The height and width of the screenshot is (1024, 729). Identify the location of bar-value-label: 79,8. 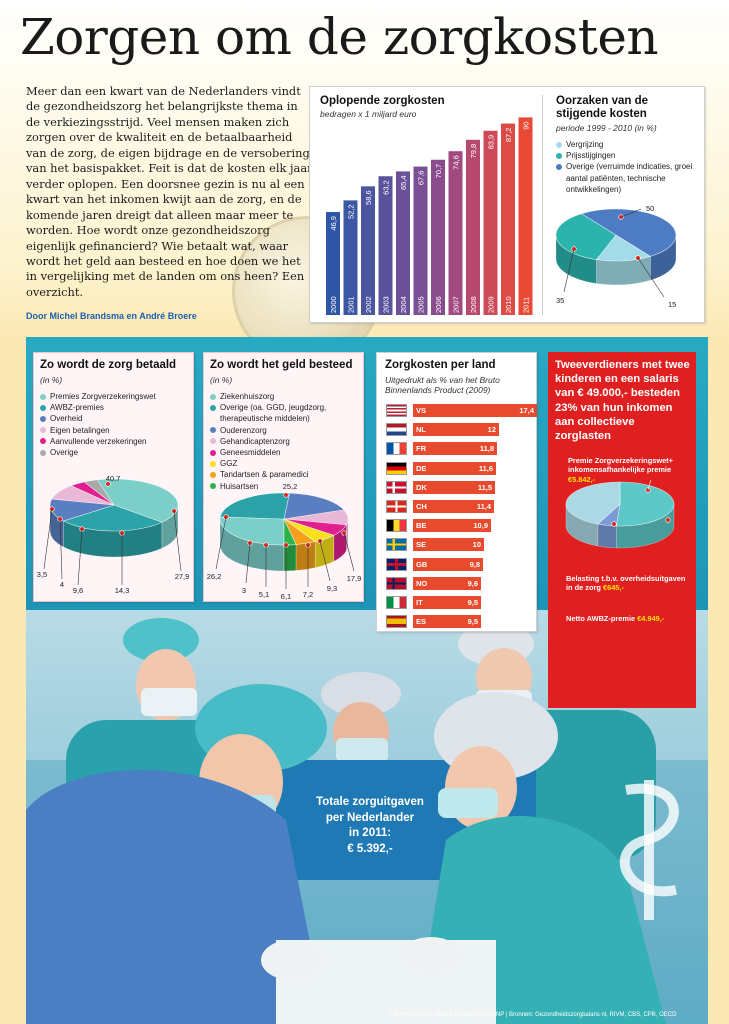
(473, 151).